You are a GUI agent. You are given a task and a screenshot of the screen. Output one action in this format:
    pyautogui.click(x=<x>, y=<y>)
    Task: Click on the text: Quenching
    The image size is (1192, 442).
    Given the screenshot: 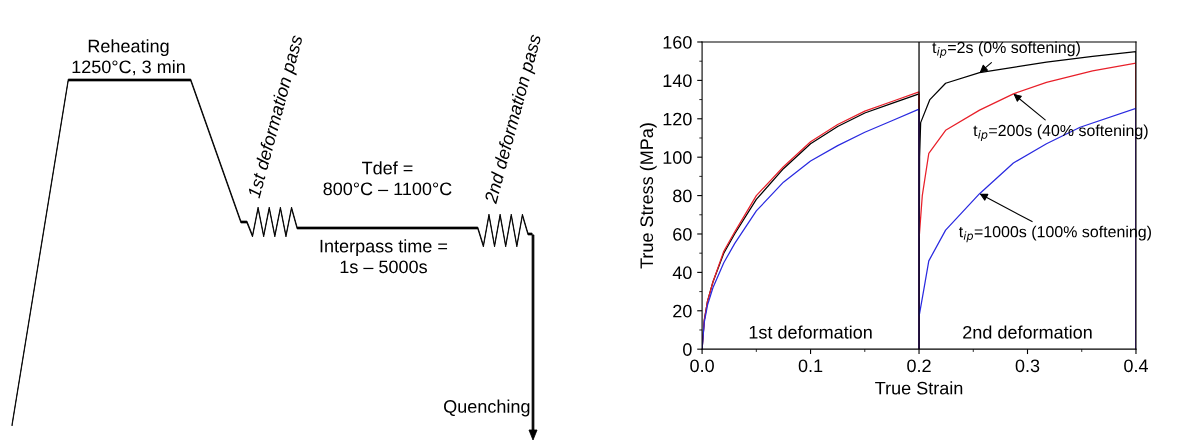 What is the action you would take?
    pyautogui.click(x=487, y=408)
    